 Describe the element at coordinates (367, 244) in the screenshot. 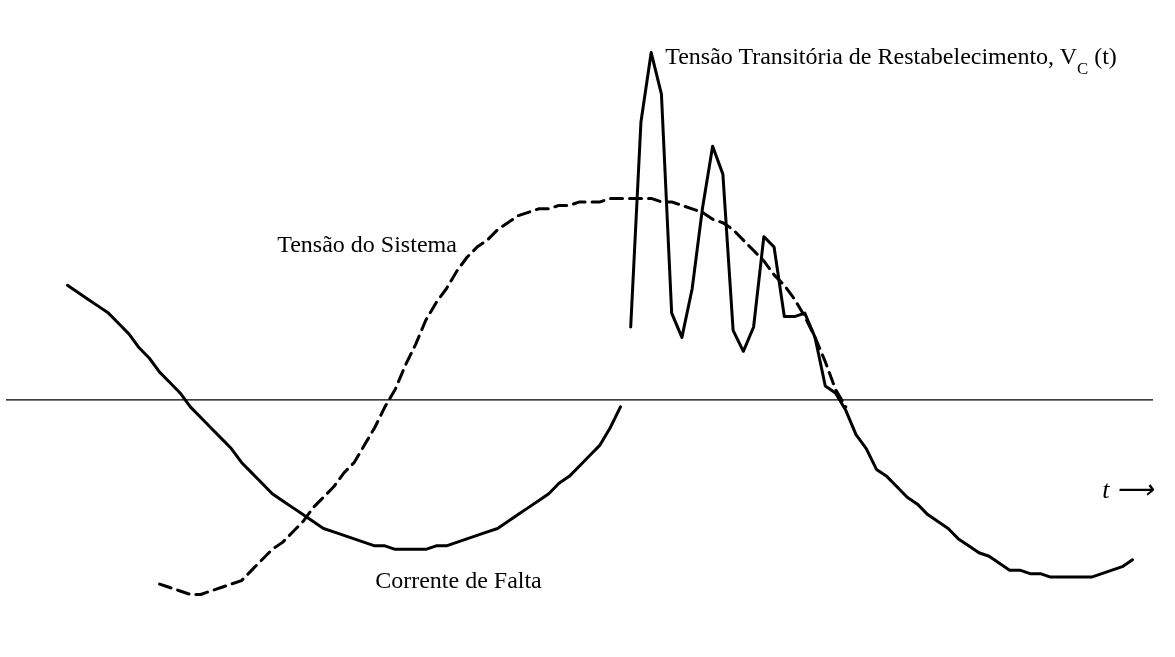

I see `series-label: Tensão do Sistema` at that location.